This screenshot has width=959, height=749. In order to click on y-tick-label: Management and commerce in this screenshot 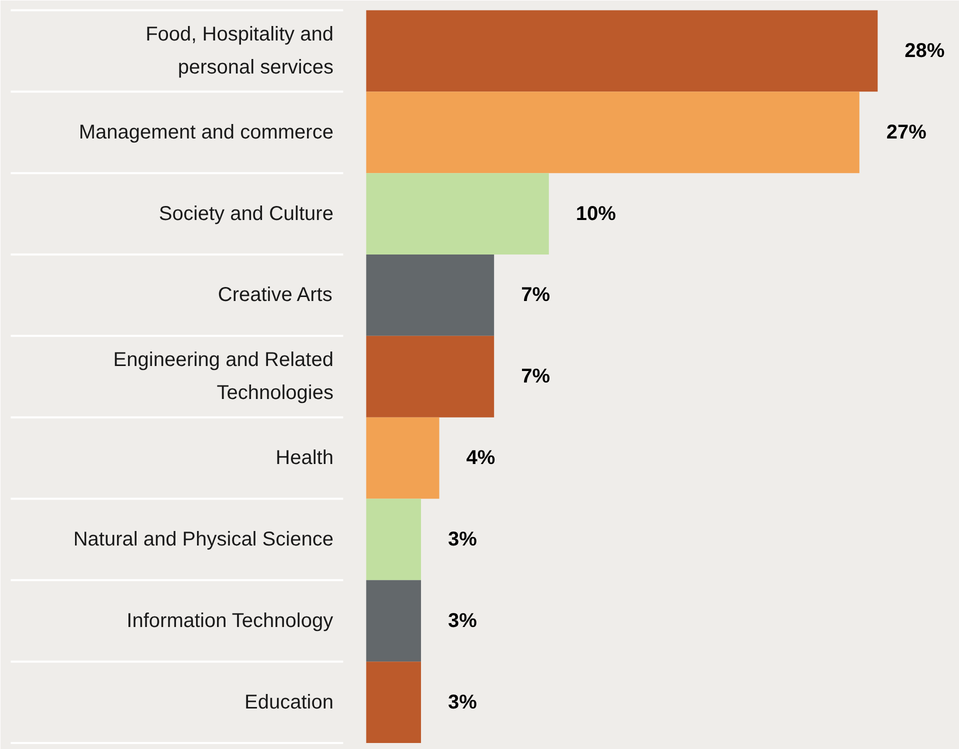, I will do `click(206, 132)`.